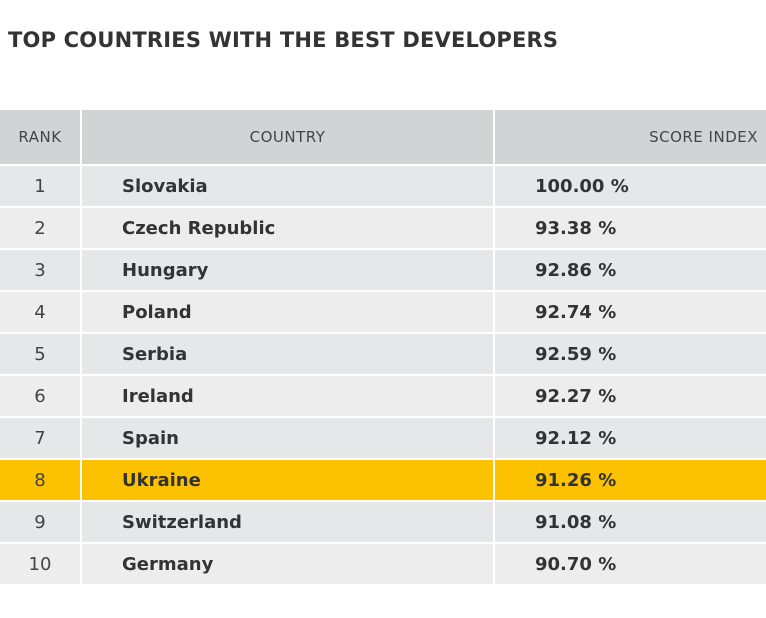  I want to click on rank-cell: 9, so click(40, 522).